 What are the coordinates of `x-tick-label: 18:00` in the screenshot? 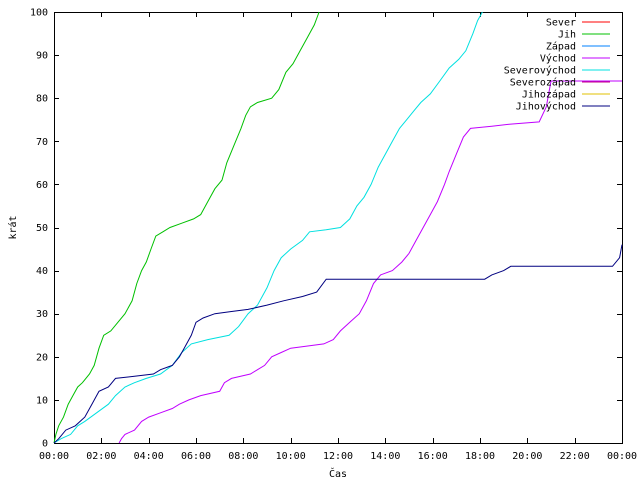 It's located at (480, 456).